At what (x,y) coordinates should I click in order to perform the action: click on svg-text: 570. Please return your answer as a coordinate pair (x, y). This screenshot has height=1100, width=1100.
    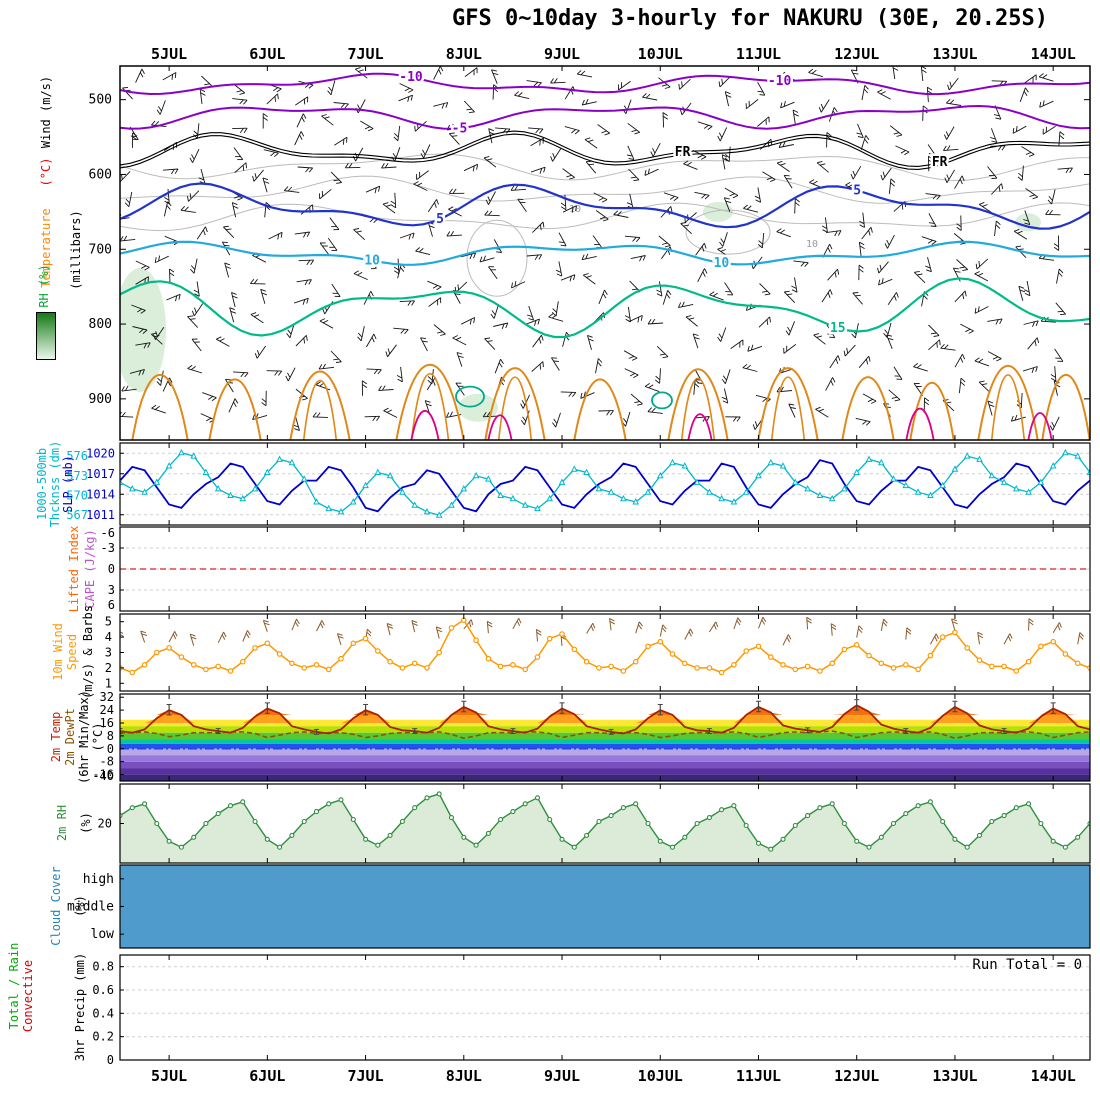
    Looking at the image, I should click on (77, 495).